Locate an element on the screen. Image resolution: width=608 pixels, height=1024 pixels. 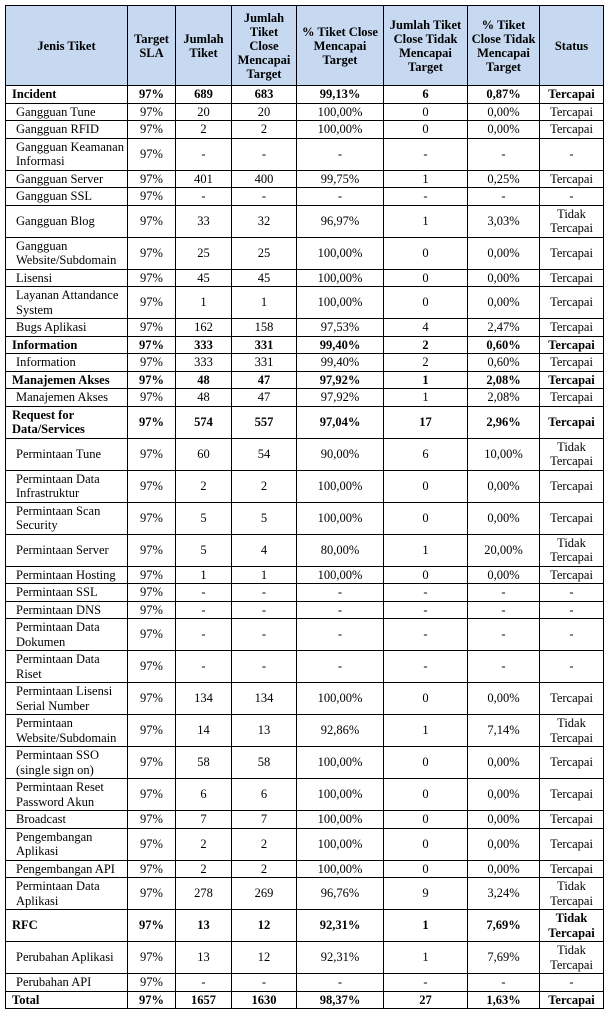
cell: 80,00% is located at coordinates (340, 550).